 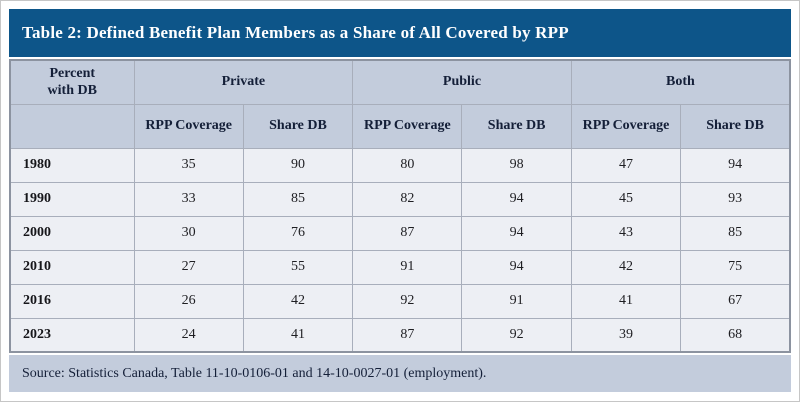 What do you see at coordinates (72, 335) in the screenshot?
I see `year-label: 2023` at bounding box center [72, 335].